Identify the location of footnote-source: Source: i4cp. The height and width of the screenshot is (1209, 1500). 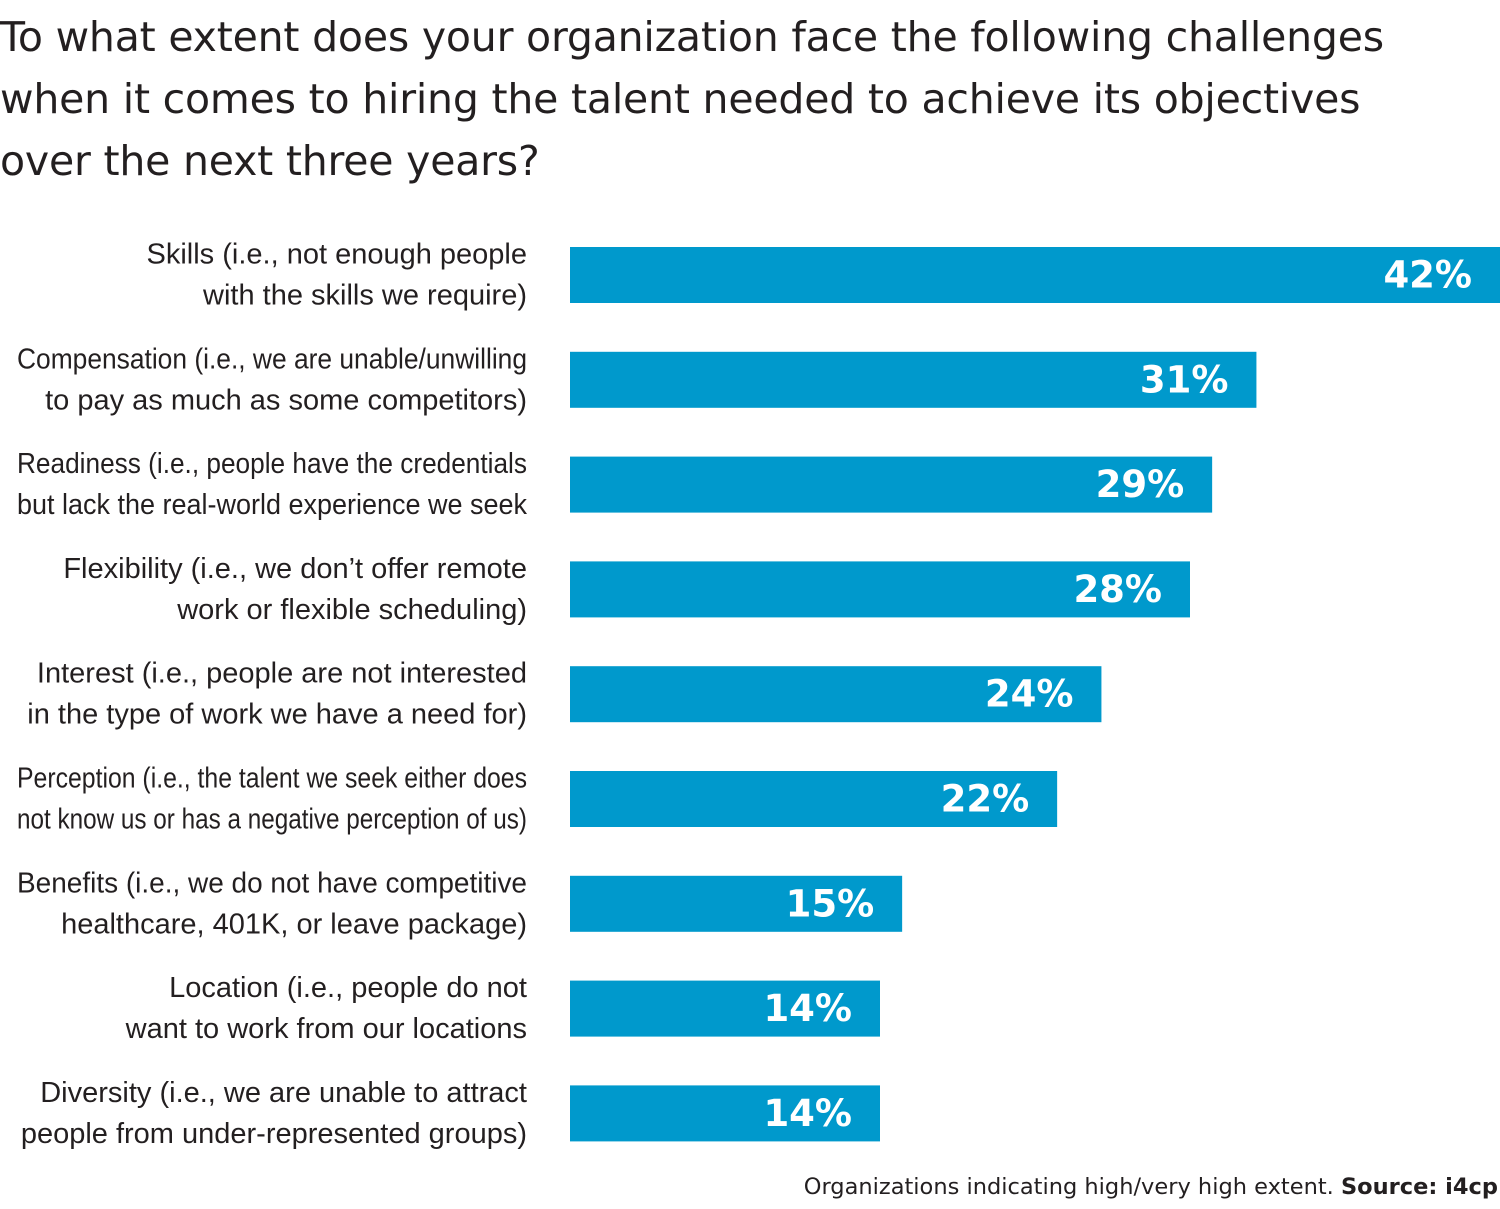
(1419, 1187).